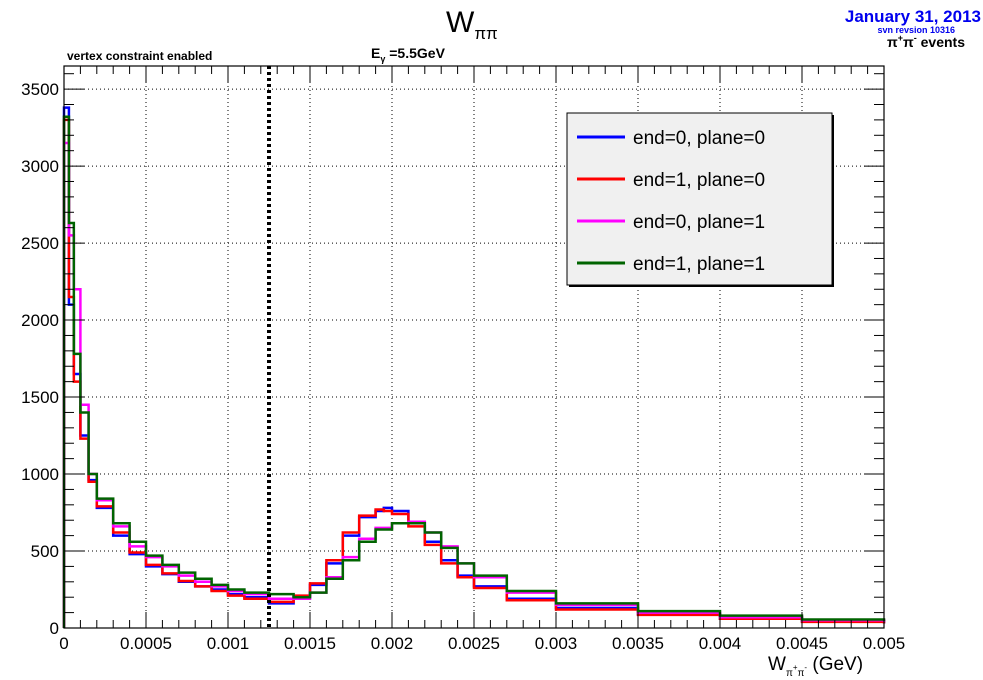 This screenshot has height=680, width=983. What do you see at coordinates (310, 643) in the screenshot?
I see `x-tick-label: 0.0015` at bounding box center [310, 643].